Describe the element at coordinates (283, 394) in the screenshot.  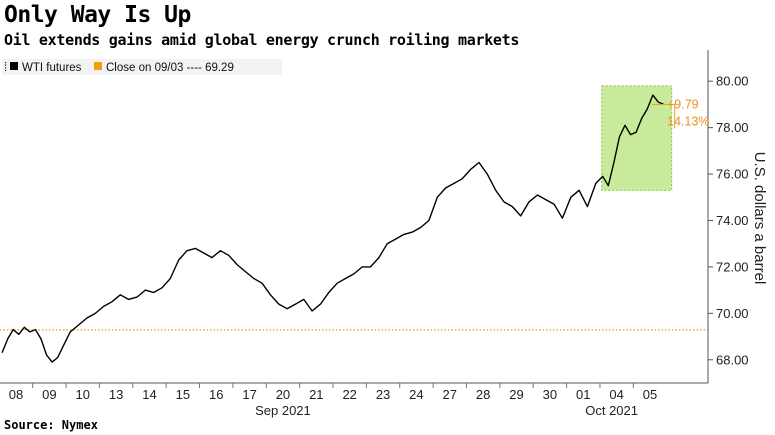
I see `x-tick-label: 20` at that location.